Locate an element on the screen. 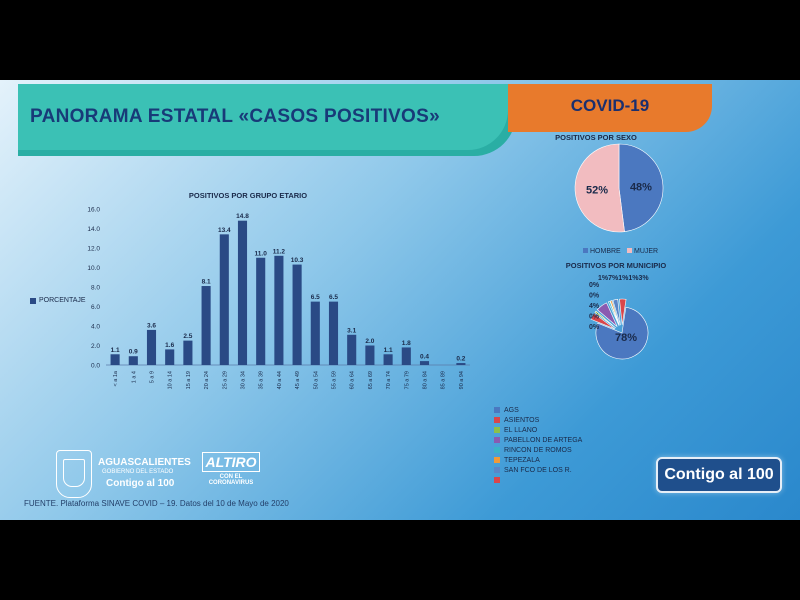 This screenshot has height=600, width=800. pie-slice-label: 52% is located at coordinates (597, 190).